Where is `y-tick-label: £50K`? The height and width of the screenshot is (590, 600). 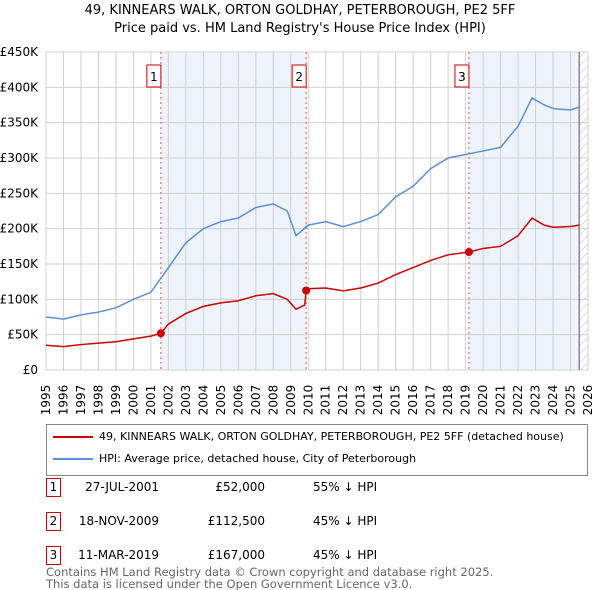
y-tick-label: £50K is located at coordinates (23, 335).